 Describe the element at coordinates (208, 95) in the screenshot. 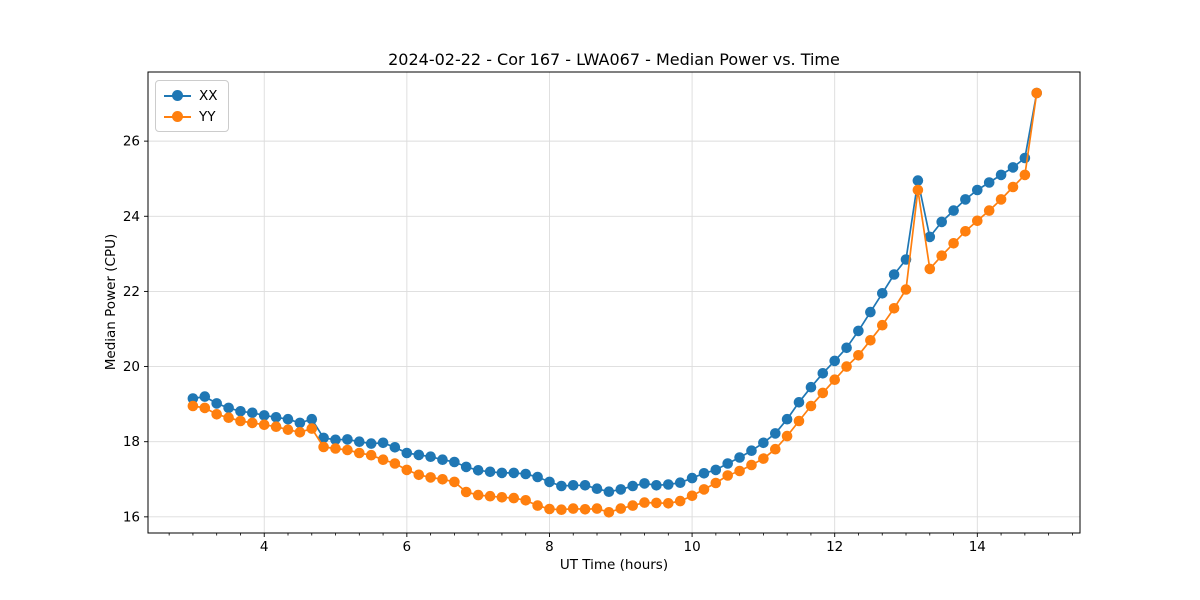

I see `legend-label: XX` at that location.